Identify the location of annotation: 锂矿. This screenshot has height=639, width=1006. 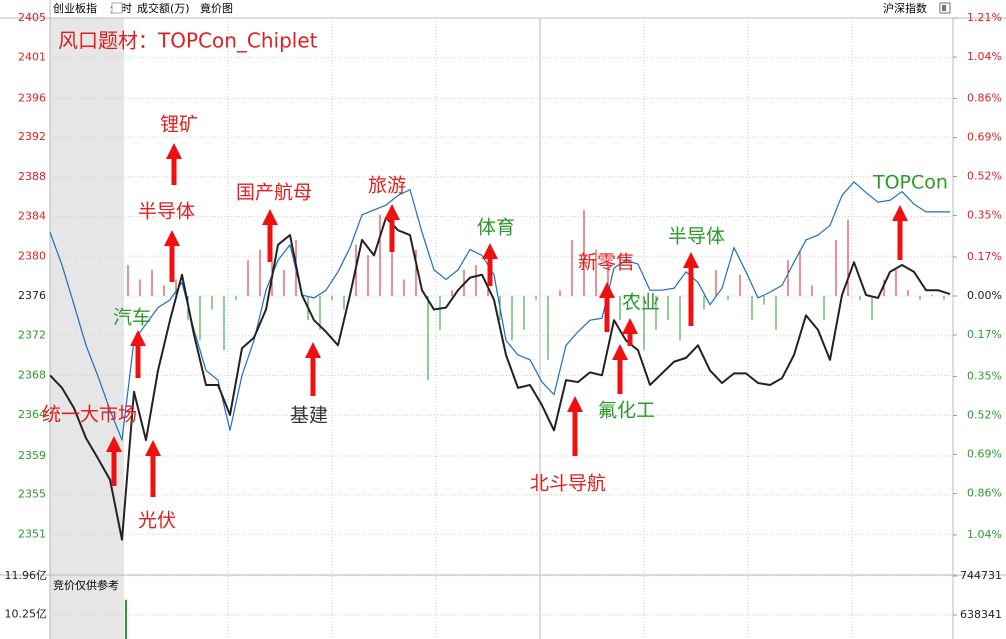
(179, 125).